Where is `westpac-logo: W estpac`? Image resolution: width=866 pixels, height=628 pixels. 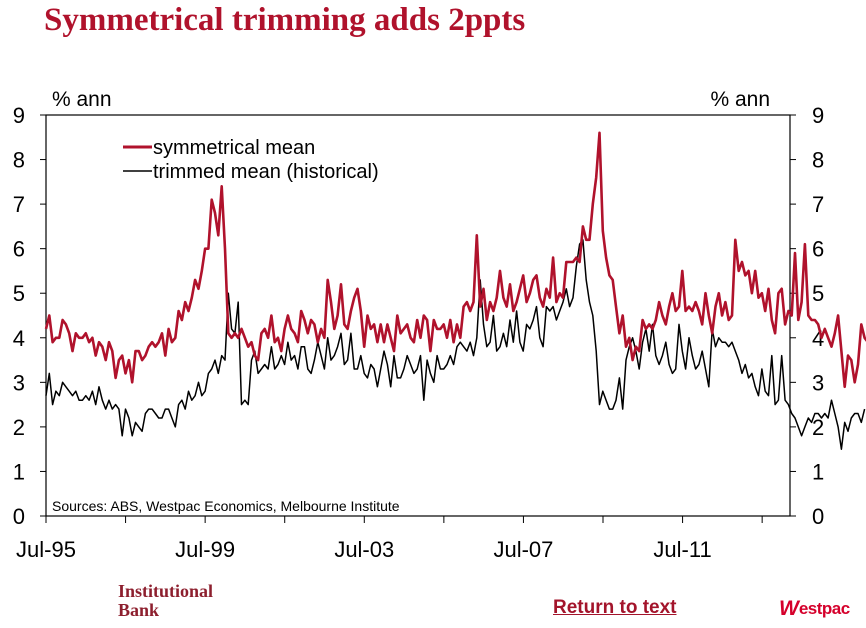 westpac-logo: W estpac is located at coordinates (814, 609).